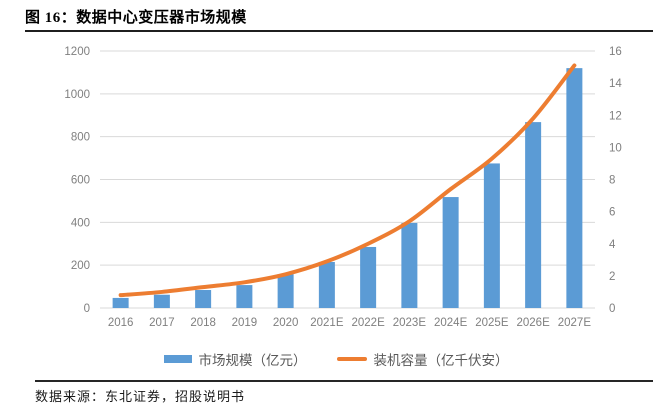  I want to click on bar-2024E, so click(450, 252).